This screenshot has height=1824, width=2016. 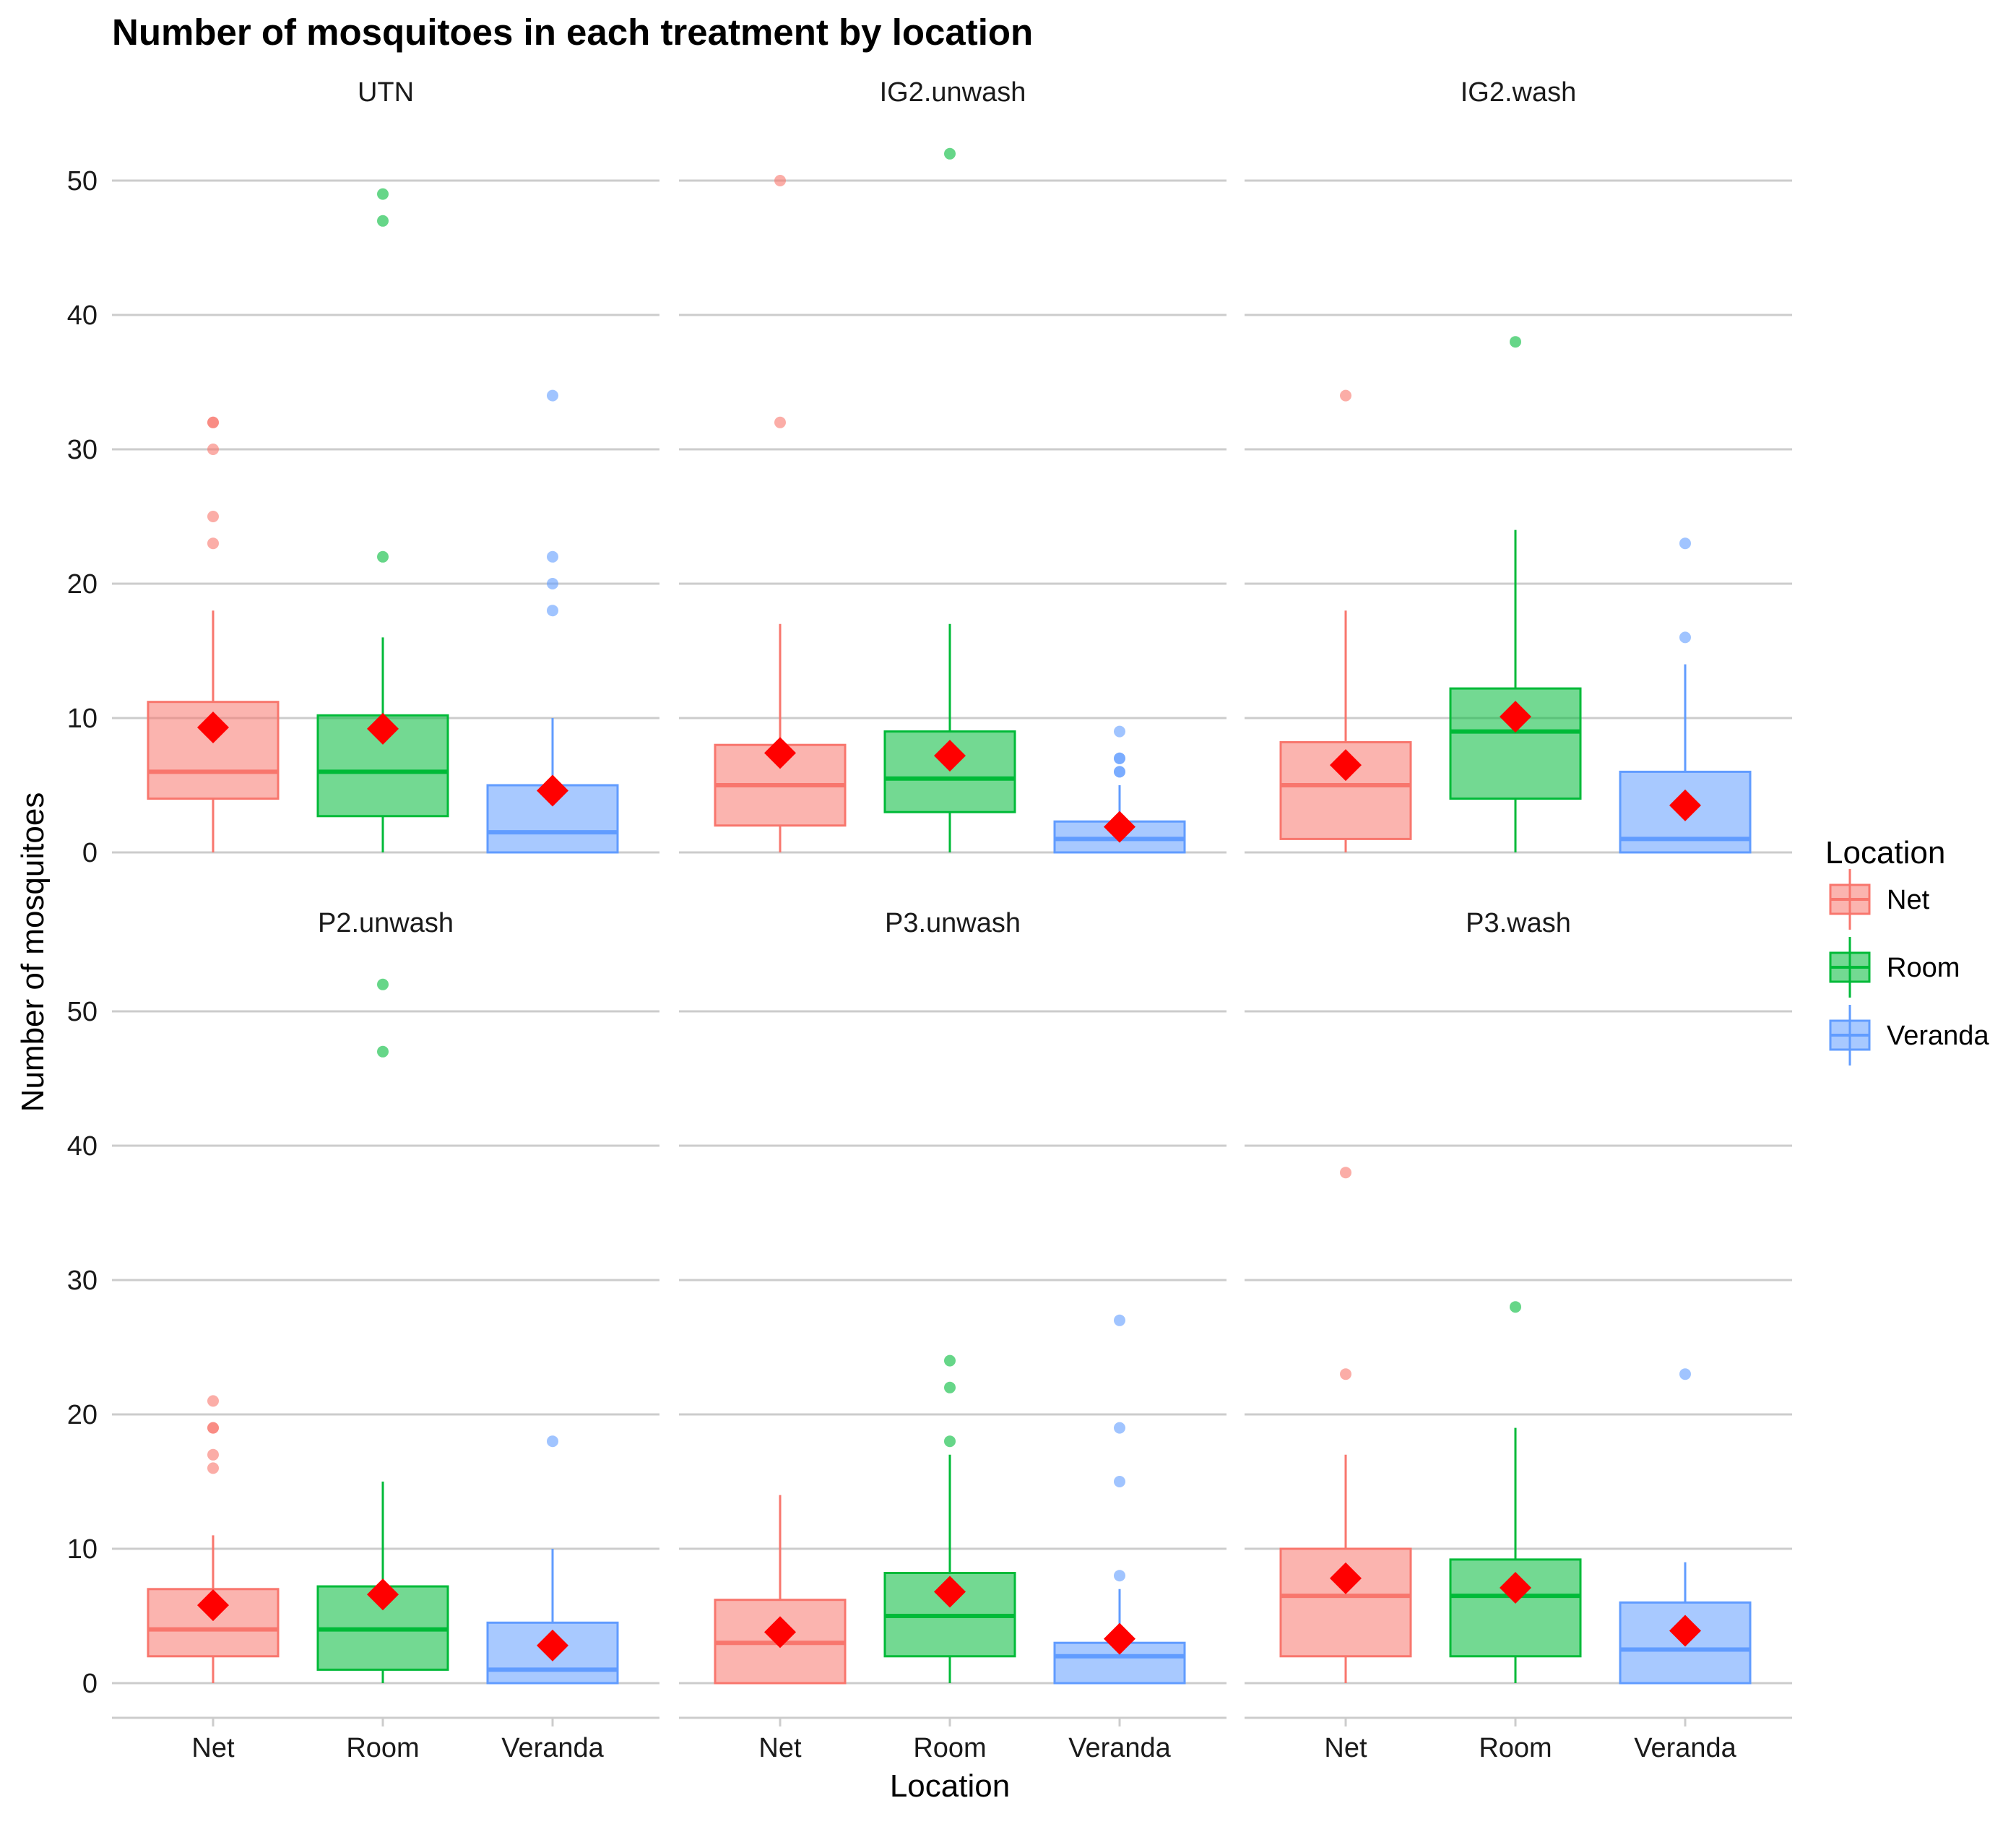 What do you see at coordinates (1885, 852) in the screenshot?
I see `legend-title: Location` at bounding box center [1885, 852].